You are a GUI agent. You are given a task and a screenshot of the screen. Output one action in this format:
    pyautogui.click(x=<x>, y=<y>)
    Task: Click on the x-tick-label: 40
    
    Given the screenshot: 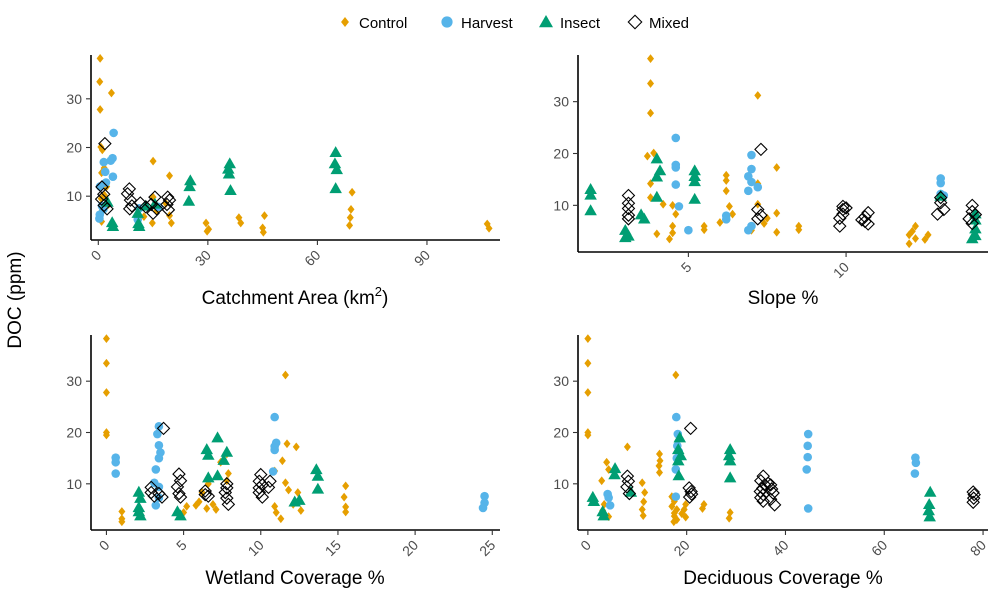 What is the action you would take?
    pyautogui.click(x=780, y=548)
    